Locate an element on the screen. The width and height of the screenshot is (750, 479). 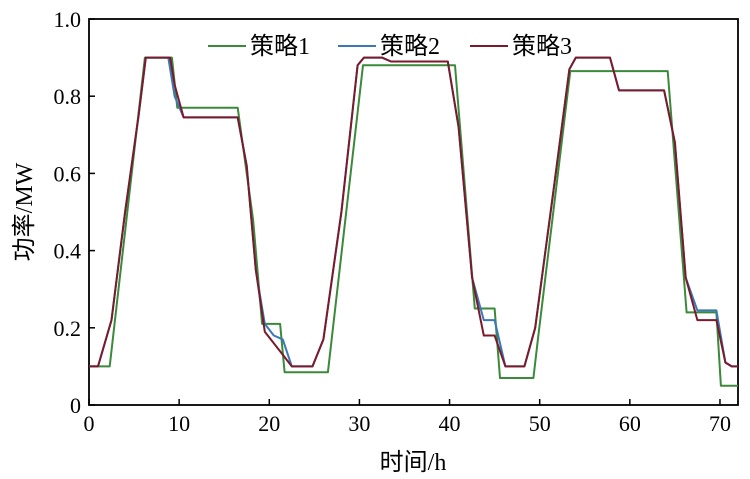
x-tick-label: 50 is located at coordinates (540, 423).